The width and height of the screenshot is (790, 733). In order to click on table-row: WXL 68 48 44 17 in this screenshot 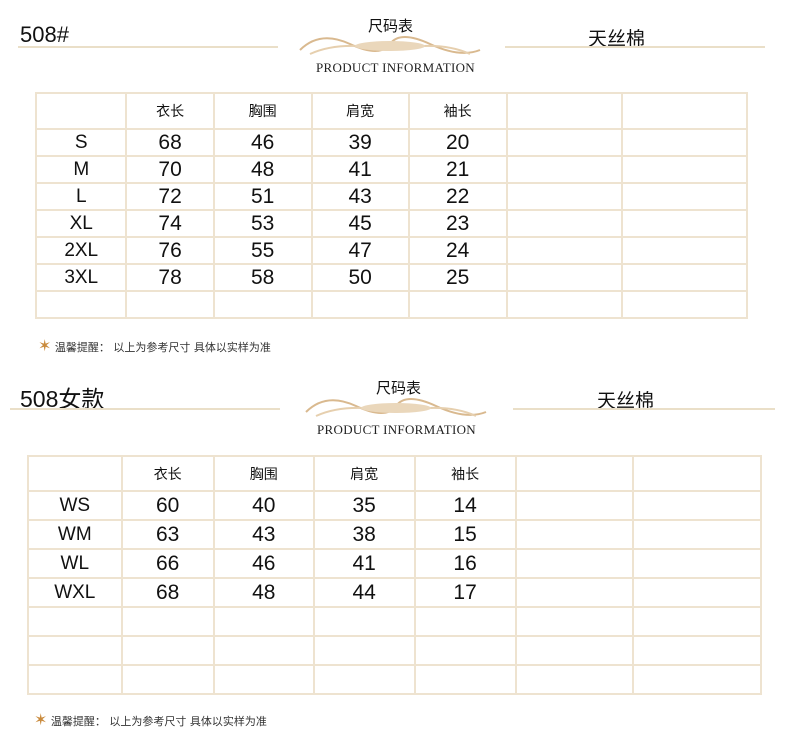, I will do `click(394, 592)`.